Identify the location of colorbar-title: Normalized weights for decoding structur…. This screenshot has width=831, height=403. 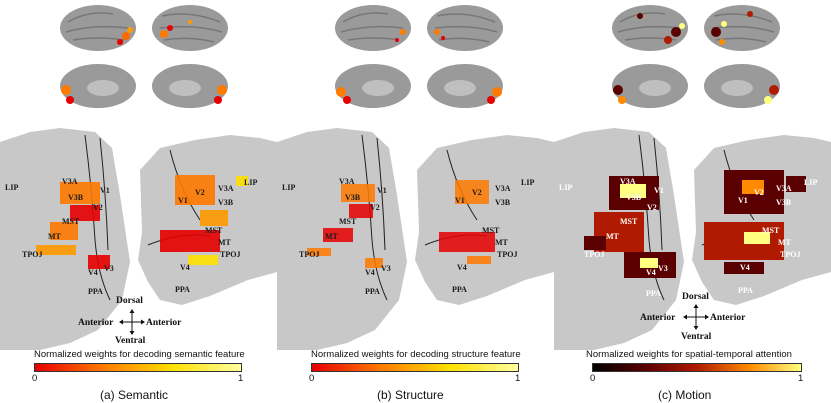
(416, 354).